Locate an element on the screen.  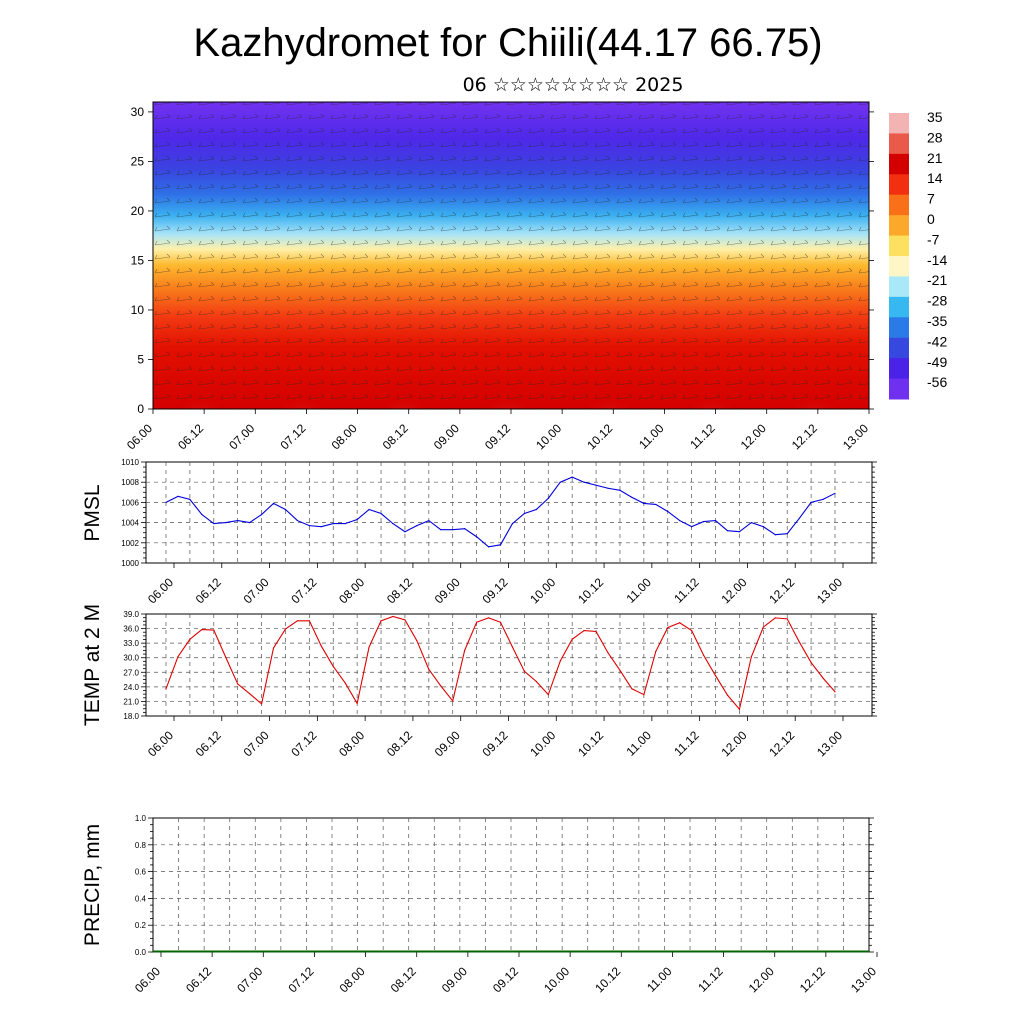
colorbar-label: -42 is located at coordinates (937, 341).